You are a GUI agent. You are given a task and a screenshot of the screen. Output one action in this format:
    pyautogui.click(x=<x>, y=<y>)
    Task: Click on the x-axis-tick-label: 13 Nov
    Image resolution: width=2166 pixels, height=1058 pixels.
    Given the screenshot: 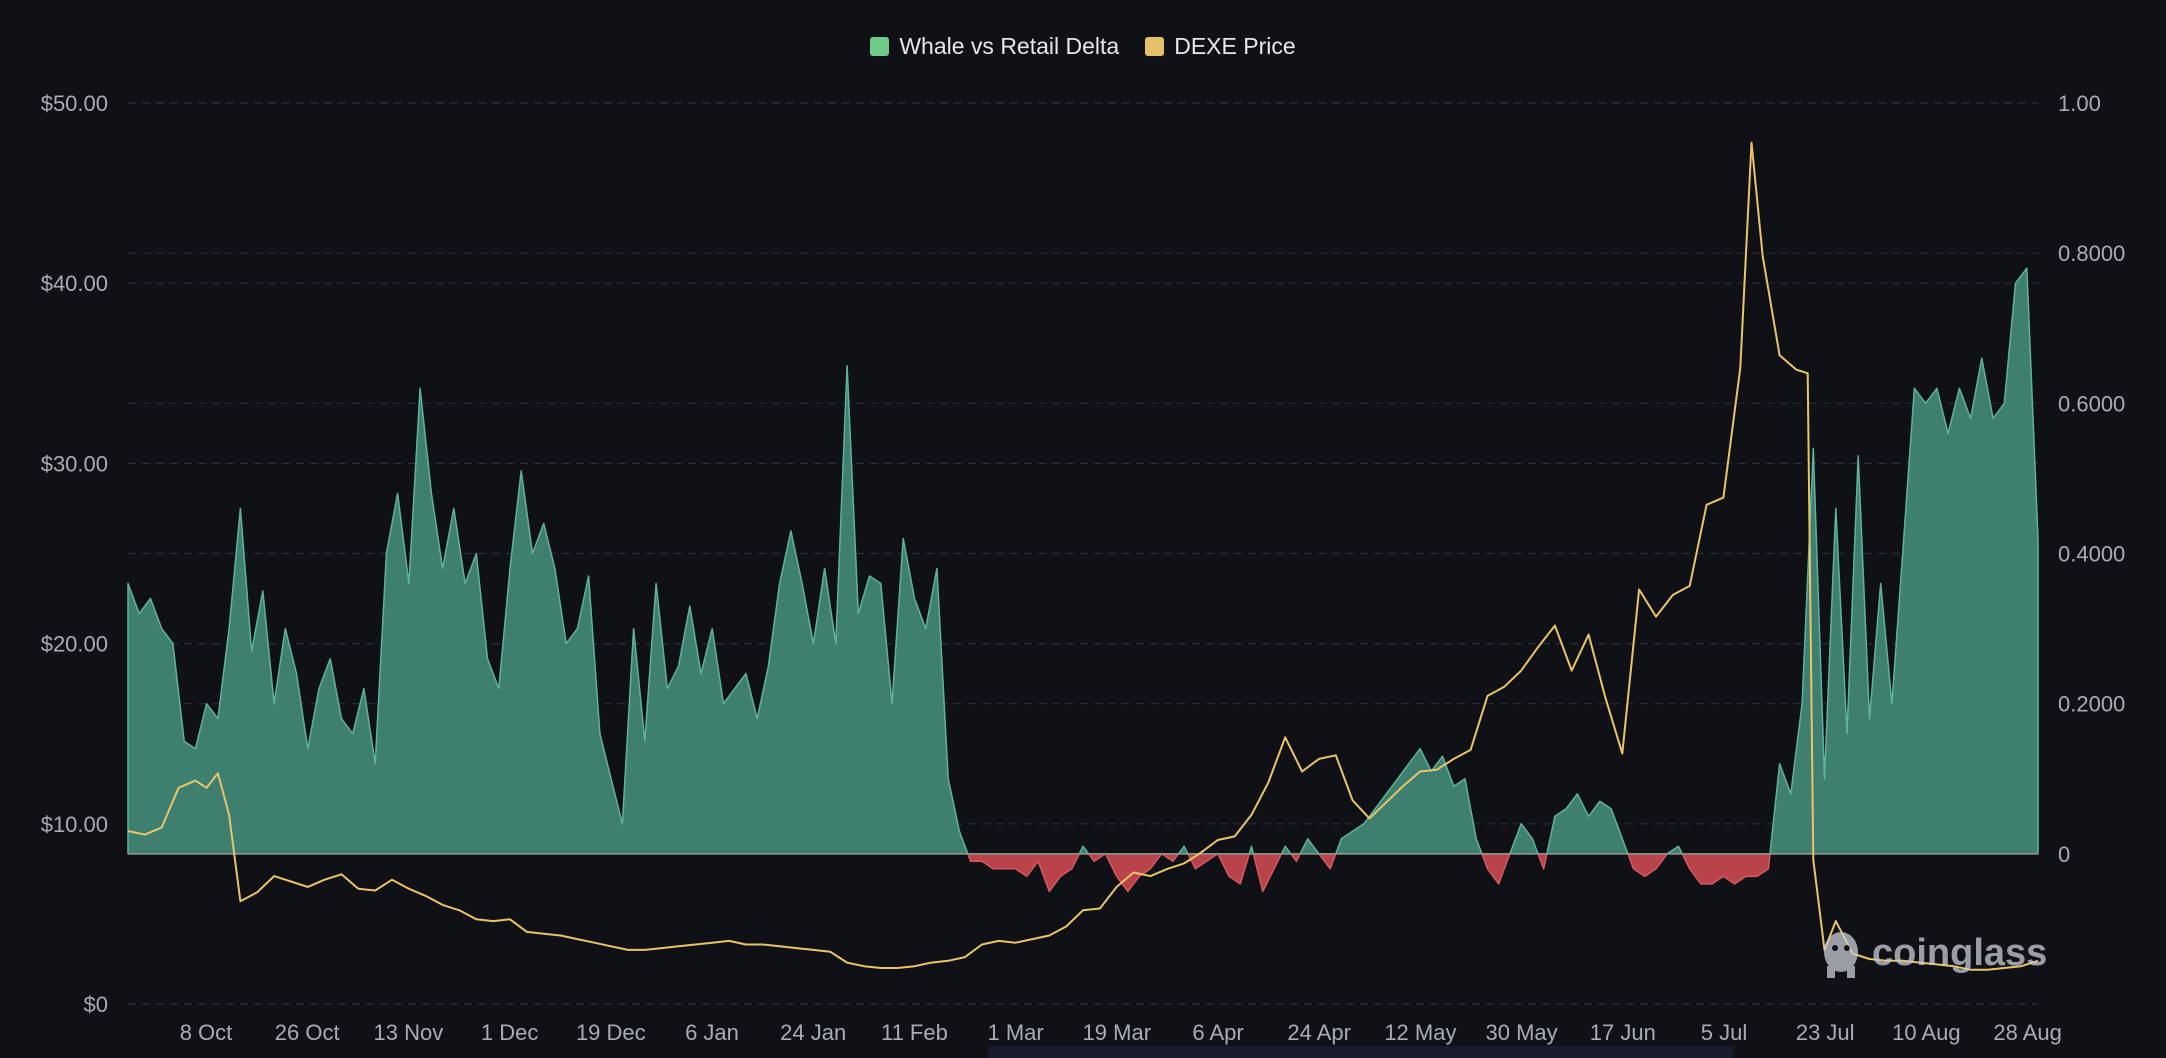 What is the action you would take?
    pyautogui.click(x=409, y=1032)
    